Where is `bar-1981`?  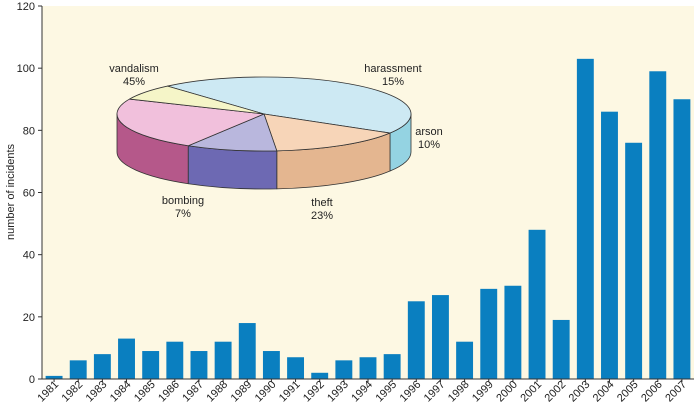
bar-1981 is located at coordinates (54, 377).